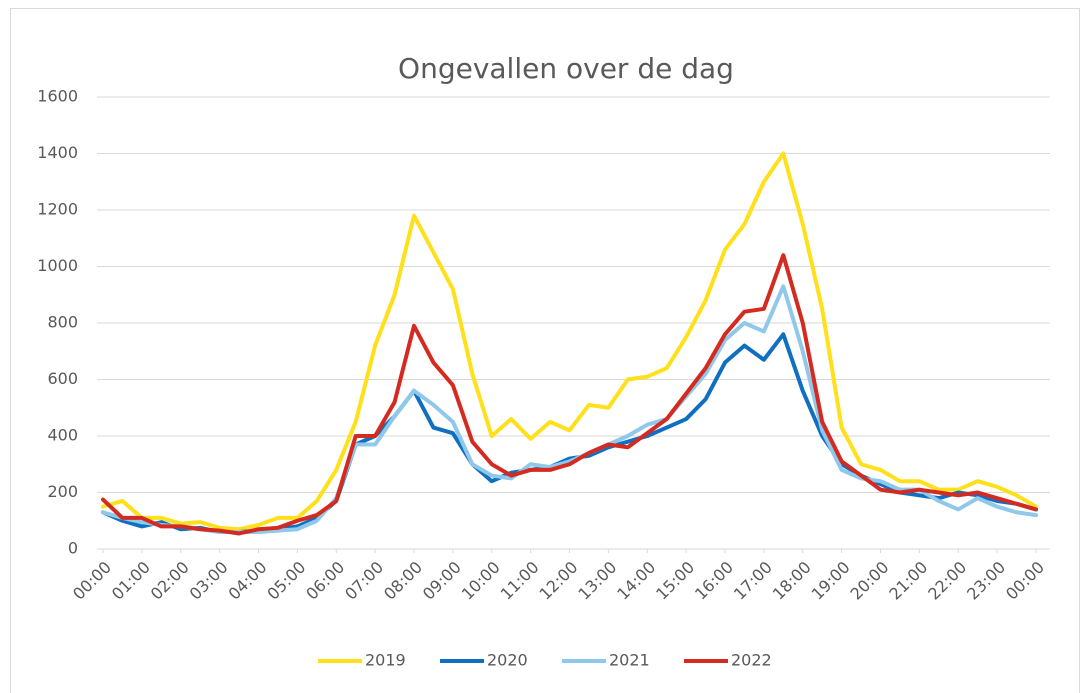 The image size is (1081, 693). What do you see at coordinates (629, 660) in the screenshot?
I see `legend-label: 2021` at bounding box center [629, 660].